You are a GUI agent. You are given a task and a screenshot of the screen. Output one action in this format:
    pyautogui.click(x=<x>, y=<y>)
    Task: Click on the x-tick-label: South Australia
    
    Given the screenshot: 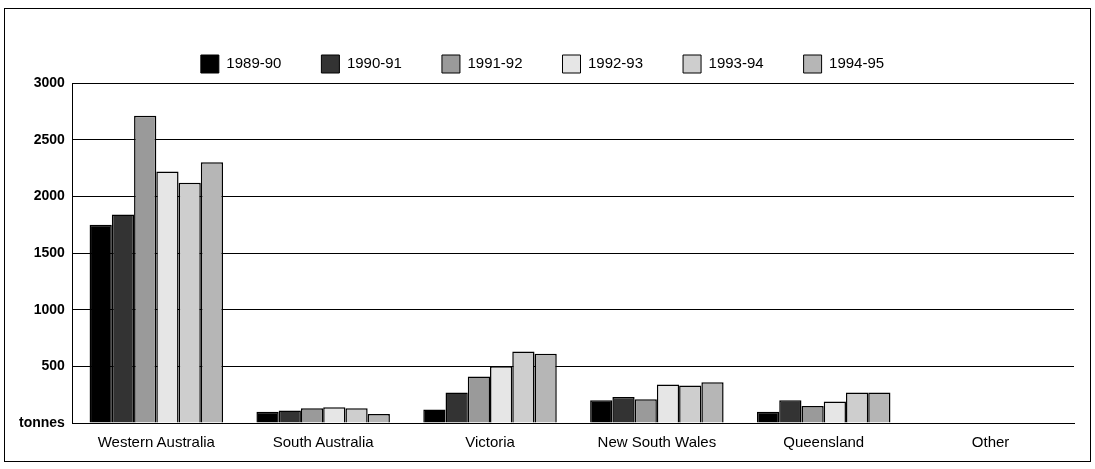 What is the action you would take?
    pyautogui.click(x=323, y=442)
    